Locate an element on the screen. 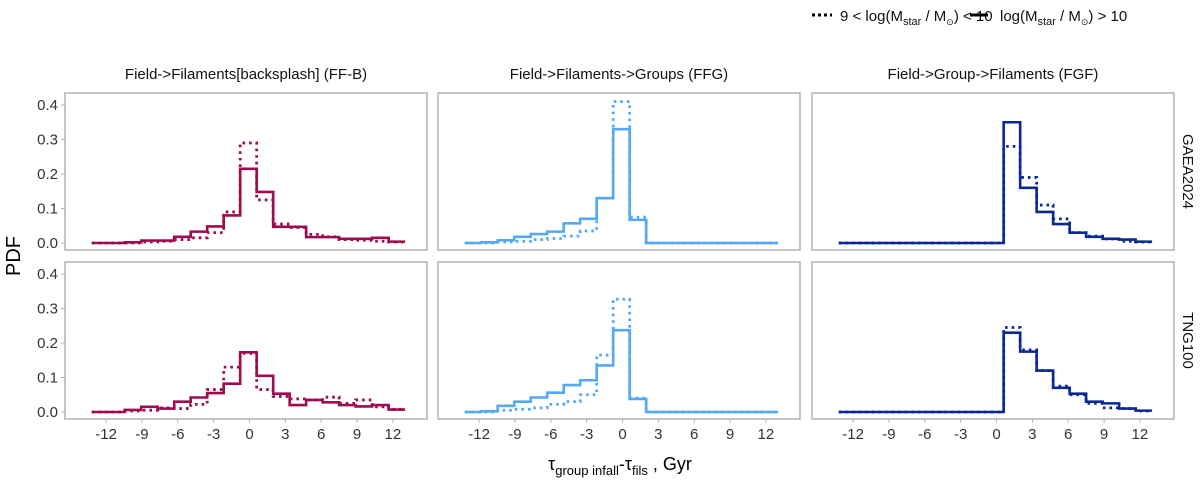  series-solid-gaea2024-col2 is located at coordinates (621, 186).